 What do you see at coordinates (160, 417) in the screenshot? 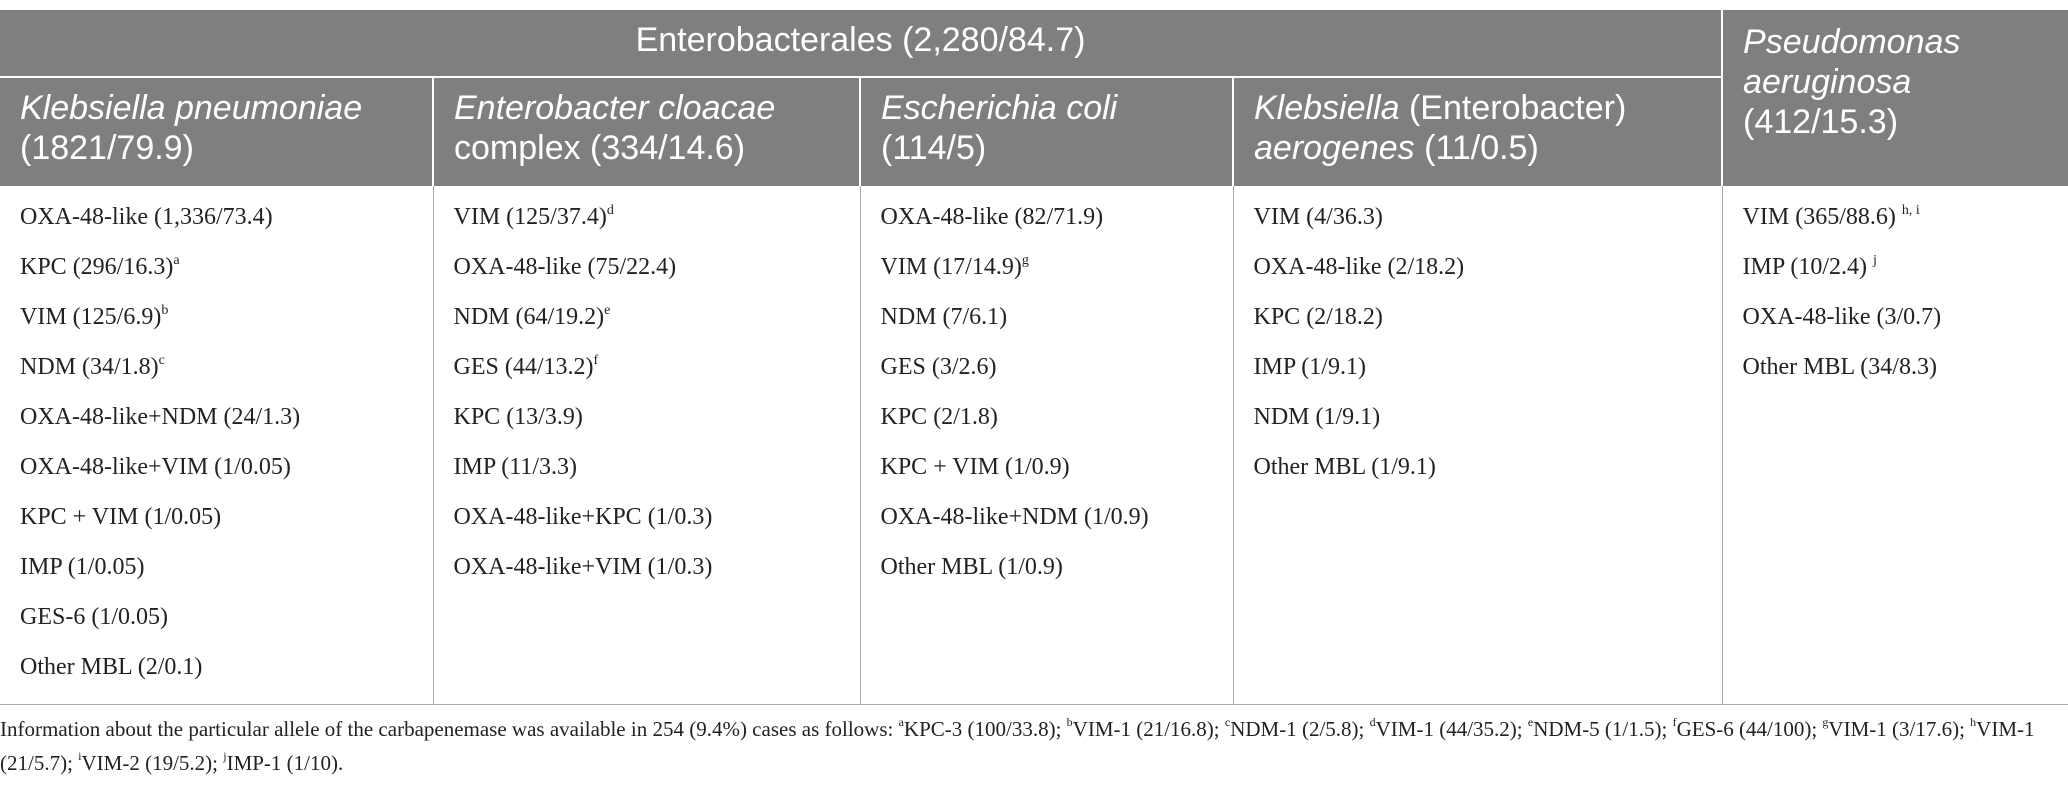
I see `entry-text: OXA-48-like+NDM (24/1.3)` at bounding box center [160, 417].